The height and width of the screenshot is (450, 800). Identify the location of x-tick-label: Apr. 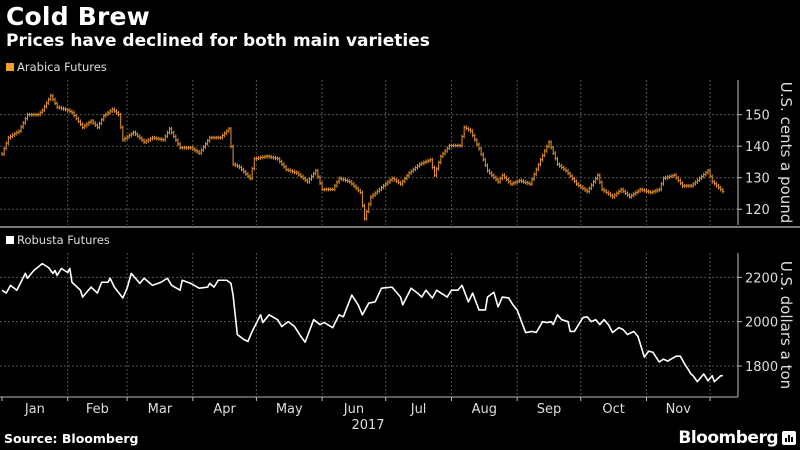
(224, 409).